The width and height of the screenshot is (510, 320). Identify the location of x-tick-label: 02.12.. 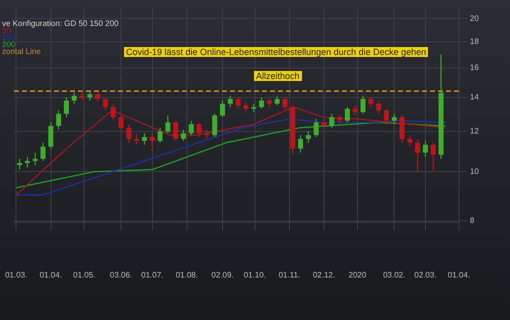
(324, 275).